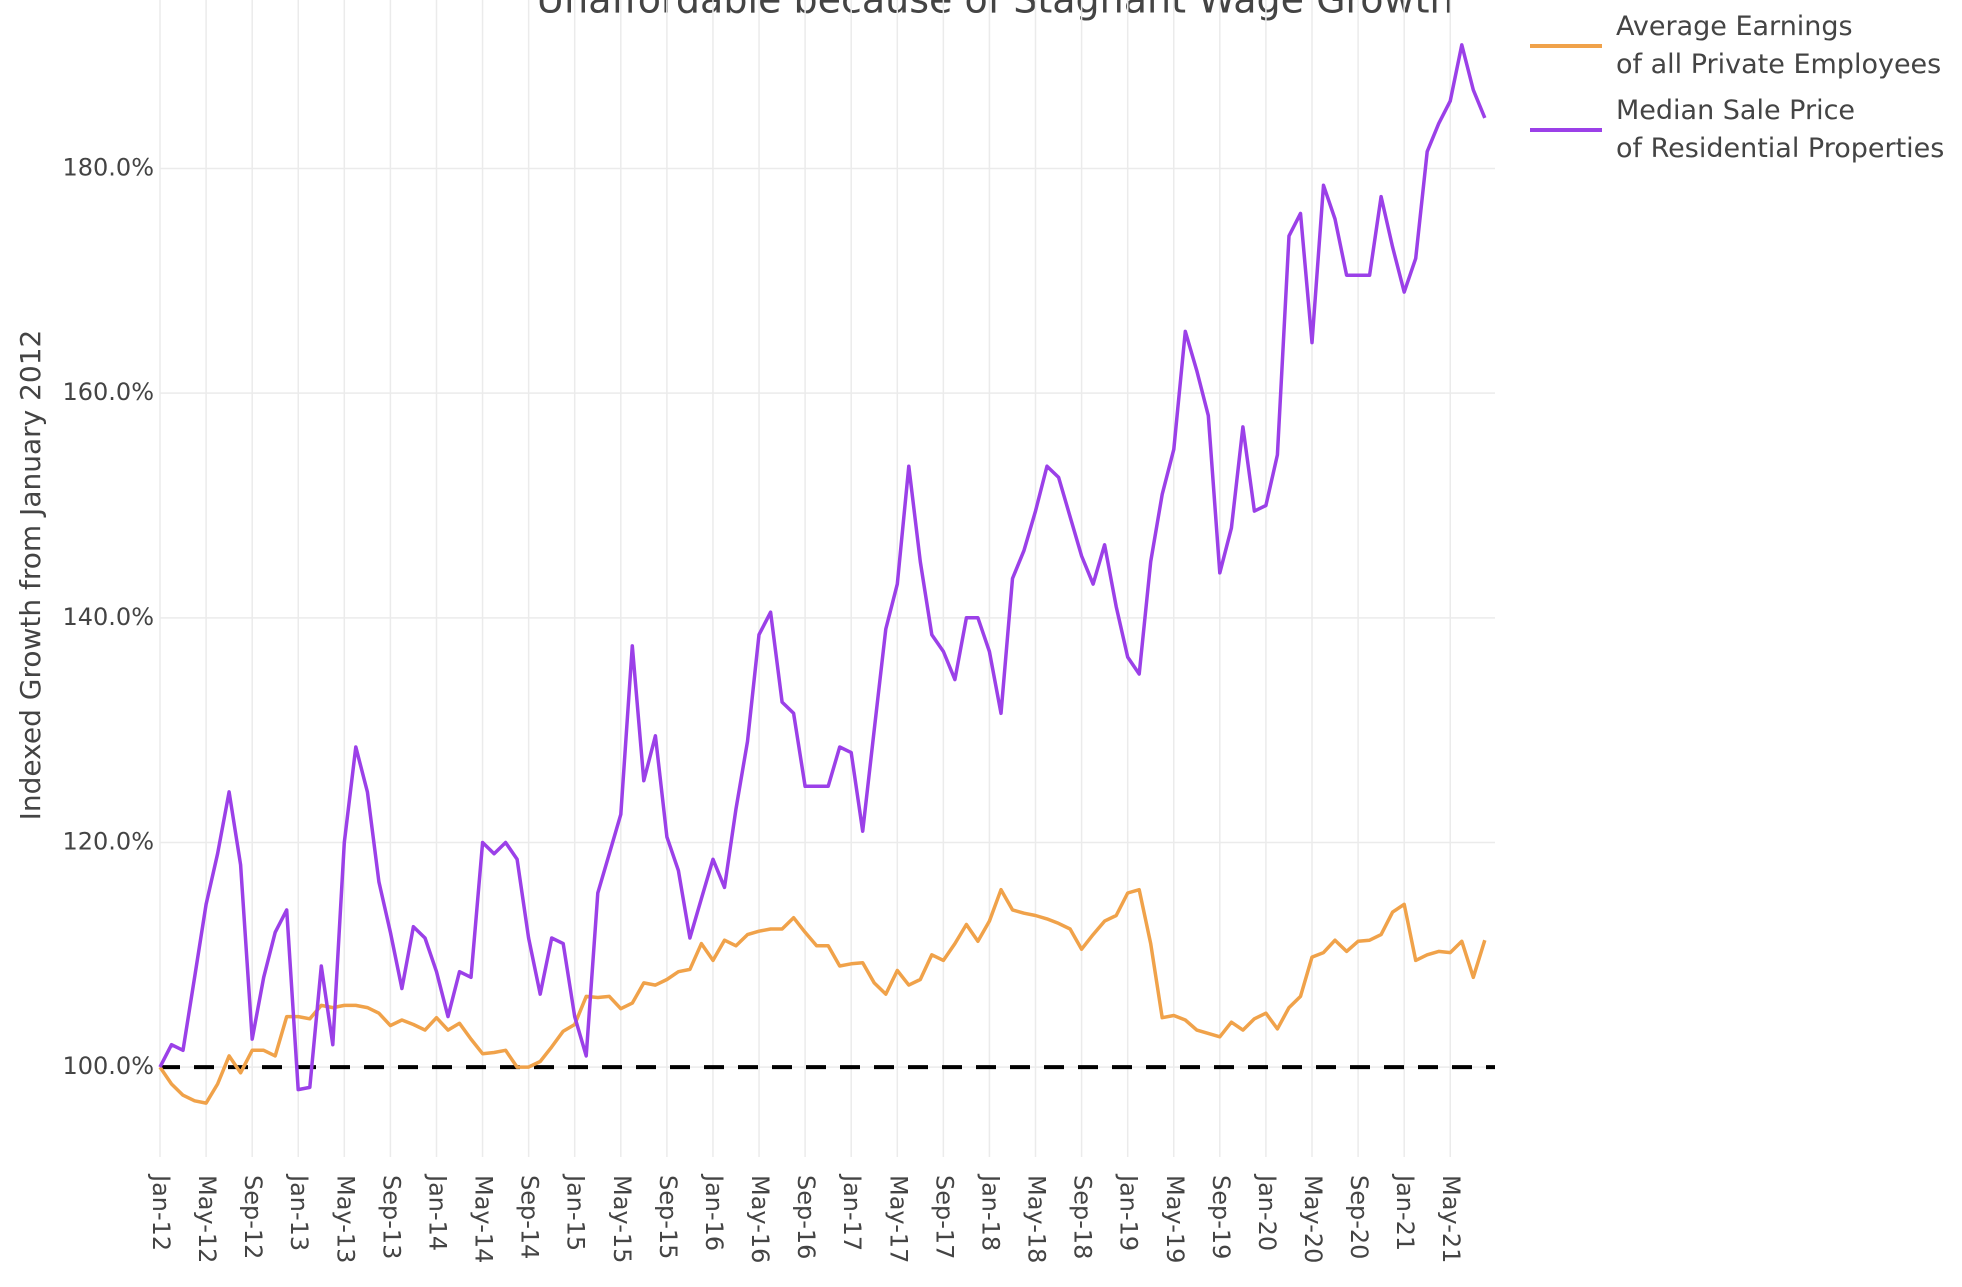 The width and height of the screenshot is (1962, 1287). Describe the element at coordinates (345, 1219) in the screenshot. I see `x-tick-label: May-13` at that location.